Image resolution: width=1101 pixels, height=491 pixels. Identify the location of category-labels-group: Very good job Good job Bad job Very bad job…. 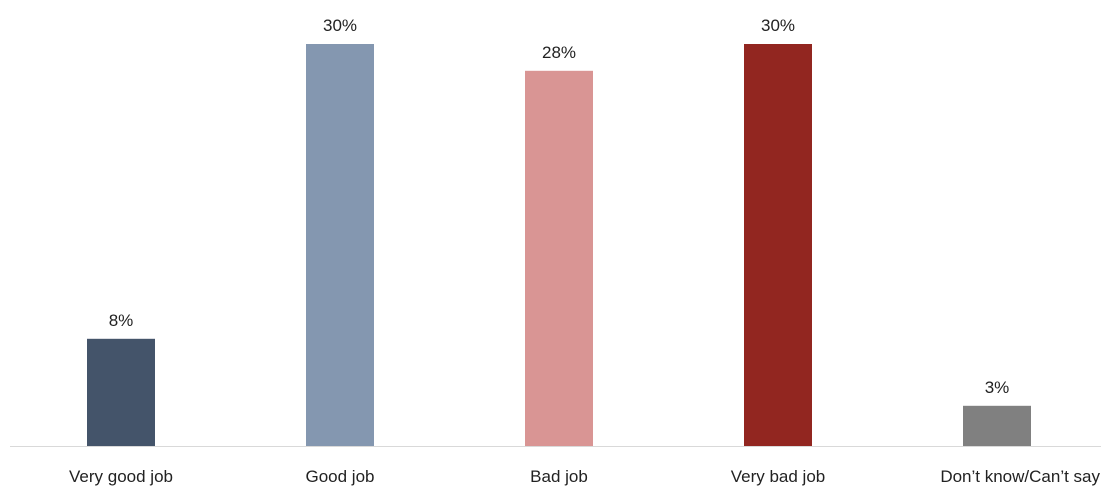
(584, 476).